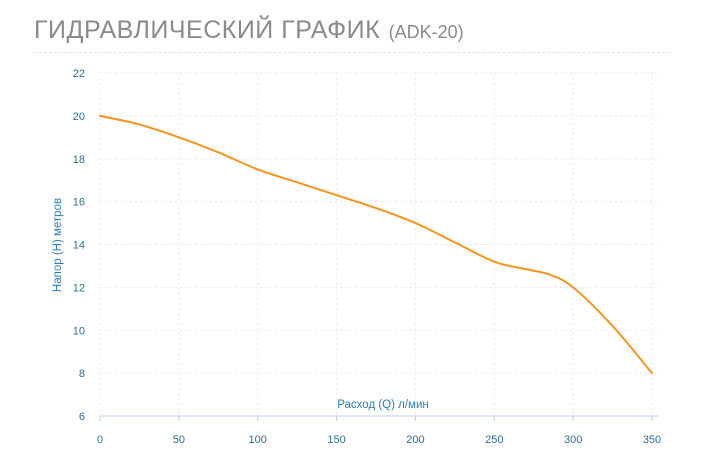  What do you see at coordinates (58, 245) in the screenshot?
I see `y-axis-title: Напор (H) метров` at bounding box center [58, 245].